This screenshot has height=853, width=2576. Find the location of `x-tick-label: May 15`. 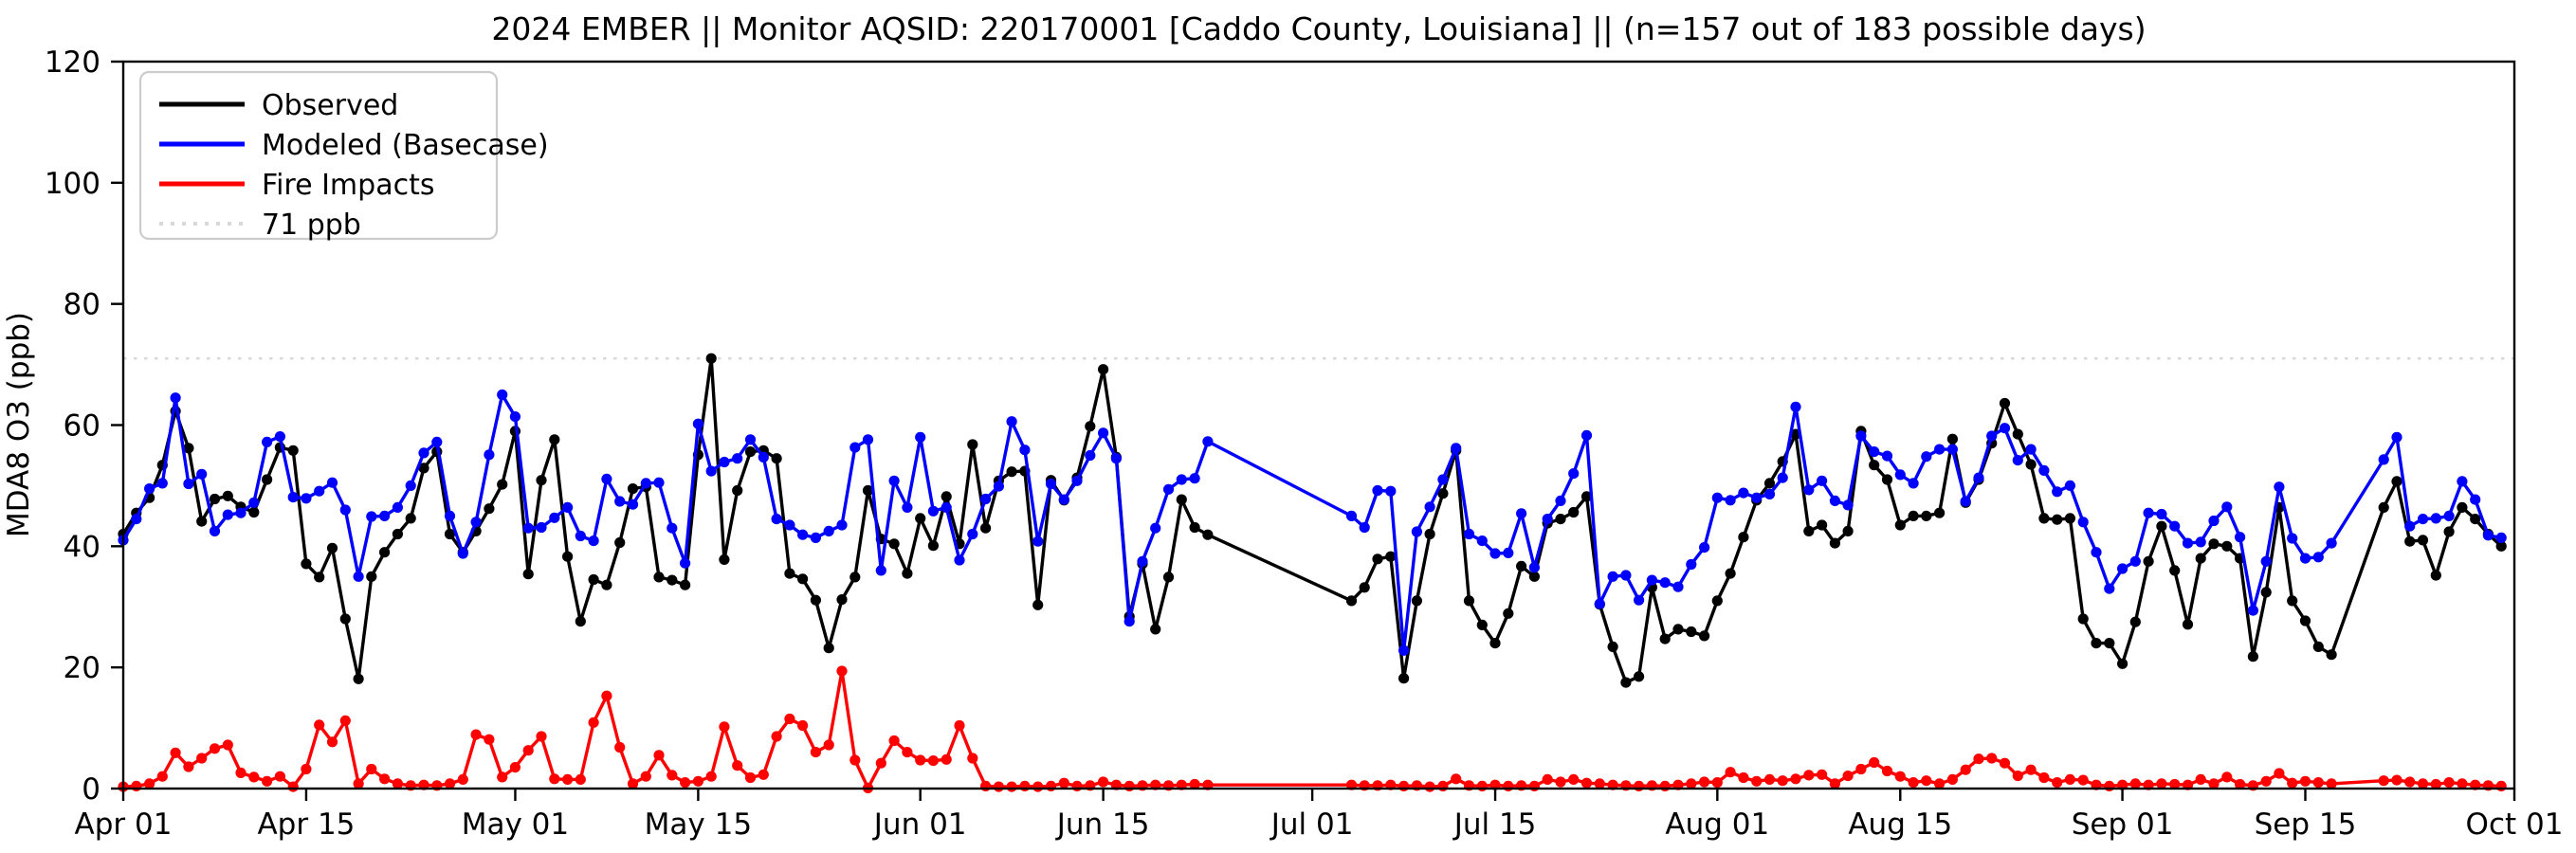

x-tick-label: May 15 is located at coordinates (698, 825).